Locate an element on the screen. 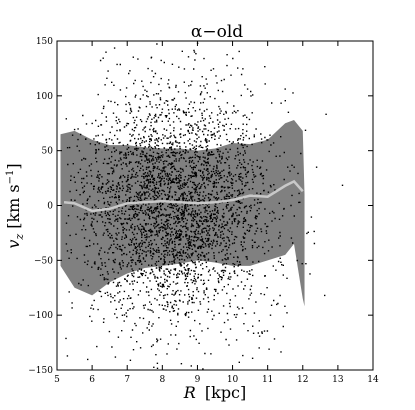  mean-line is located at coordinates (183, 196).